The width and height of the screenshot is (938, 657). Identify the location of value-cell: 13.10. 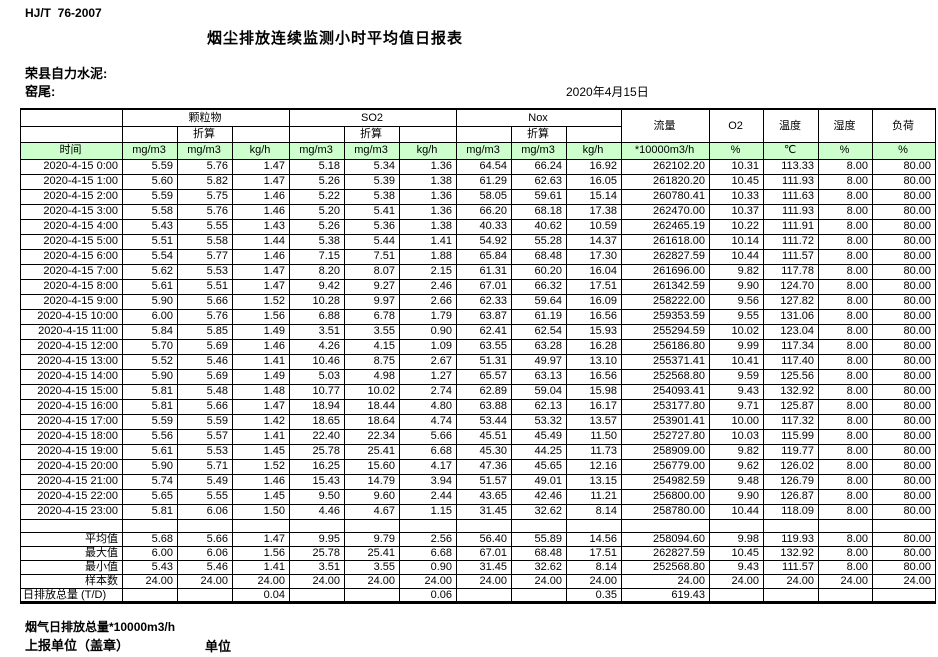
(594, 361).